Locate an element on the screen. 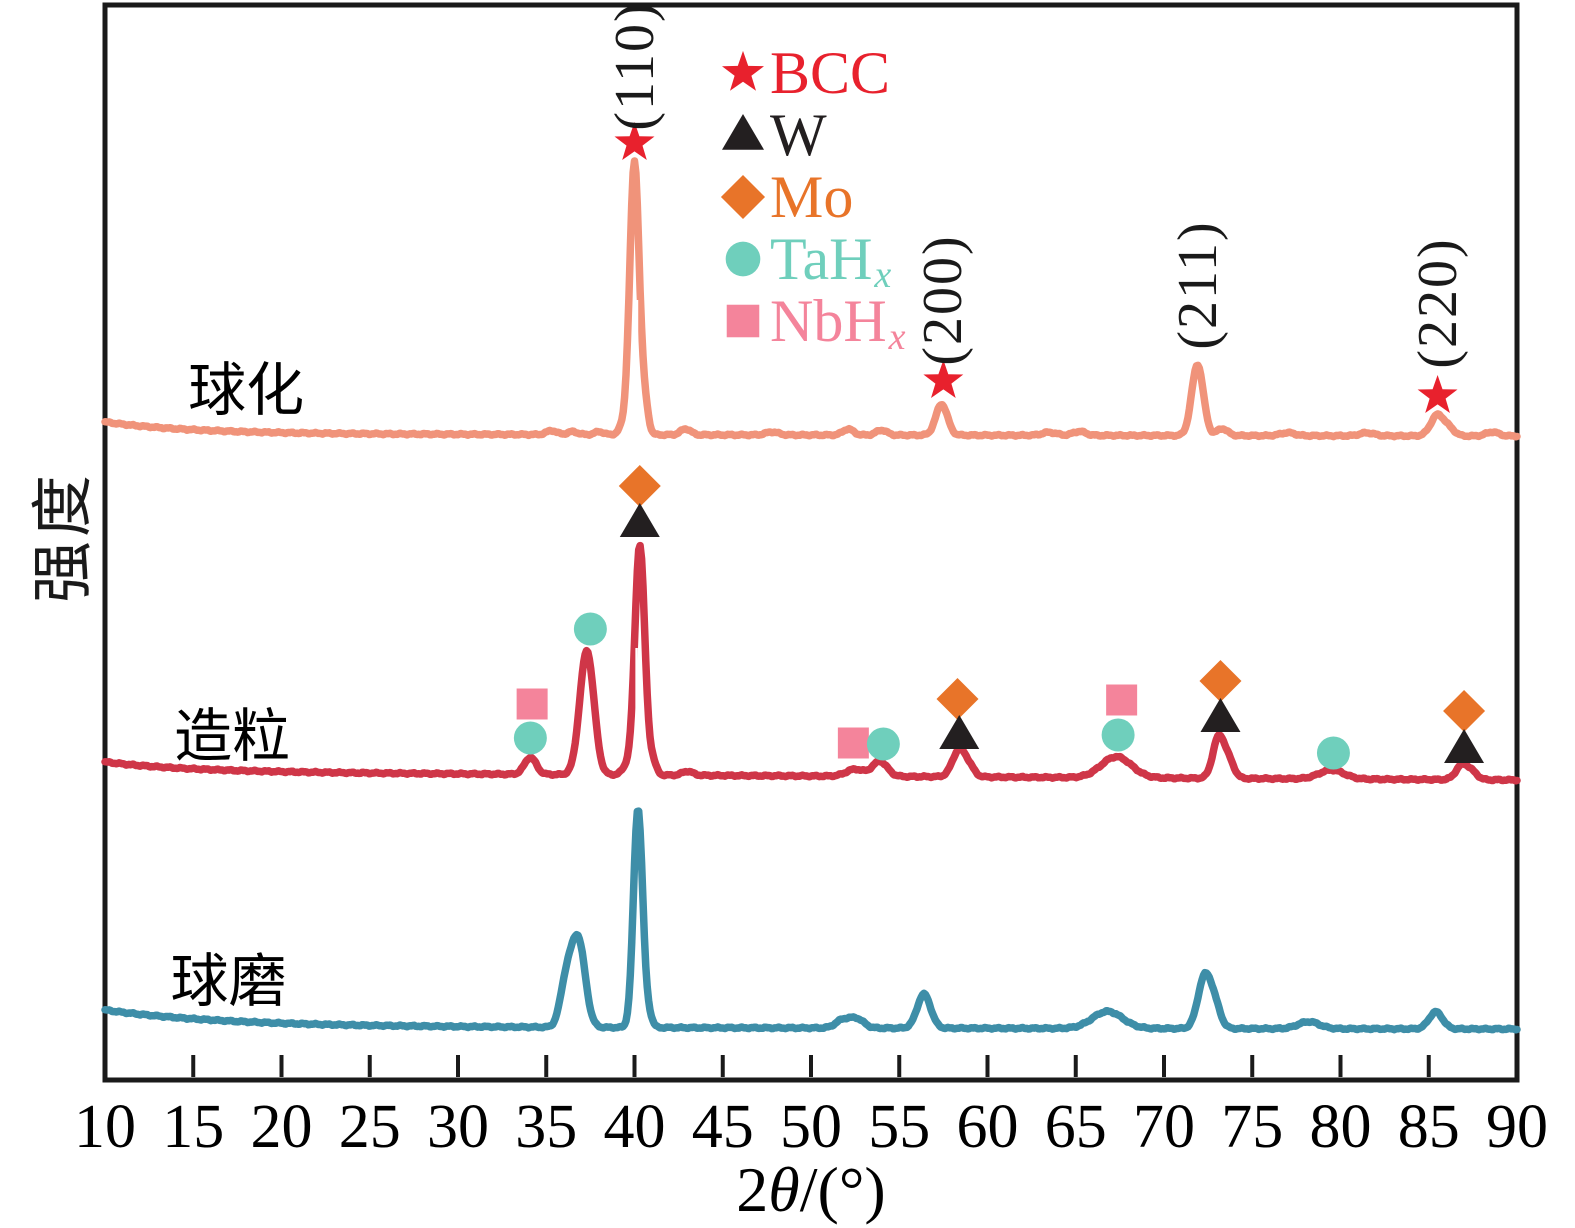  curve-label-granulated: 造粒 is located at coordinates (232, 736).